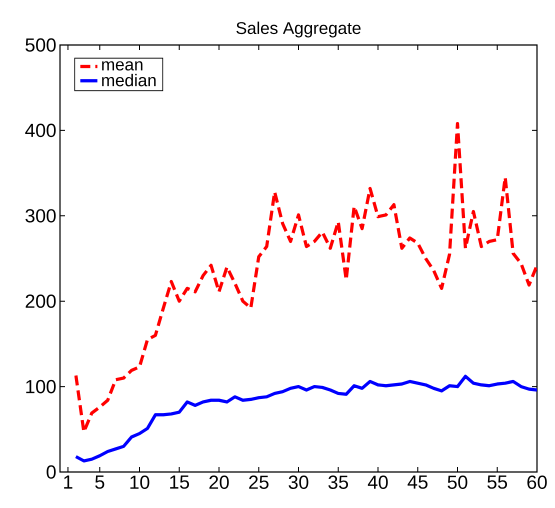 The width and height of the screenshot is (555, 508). Describe the element at coordinates (41, 301) in the screenshot. I see `y-tick-label: 200` at that location.